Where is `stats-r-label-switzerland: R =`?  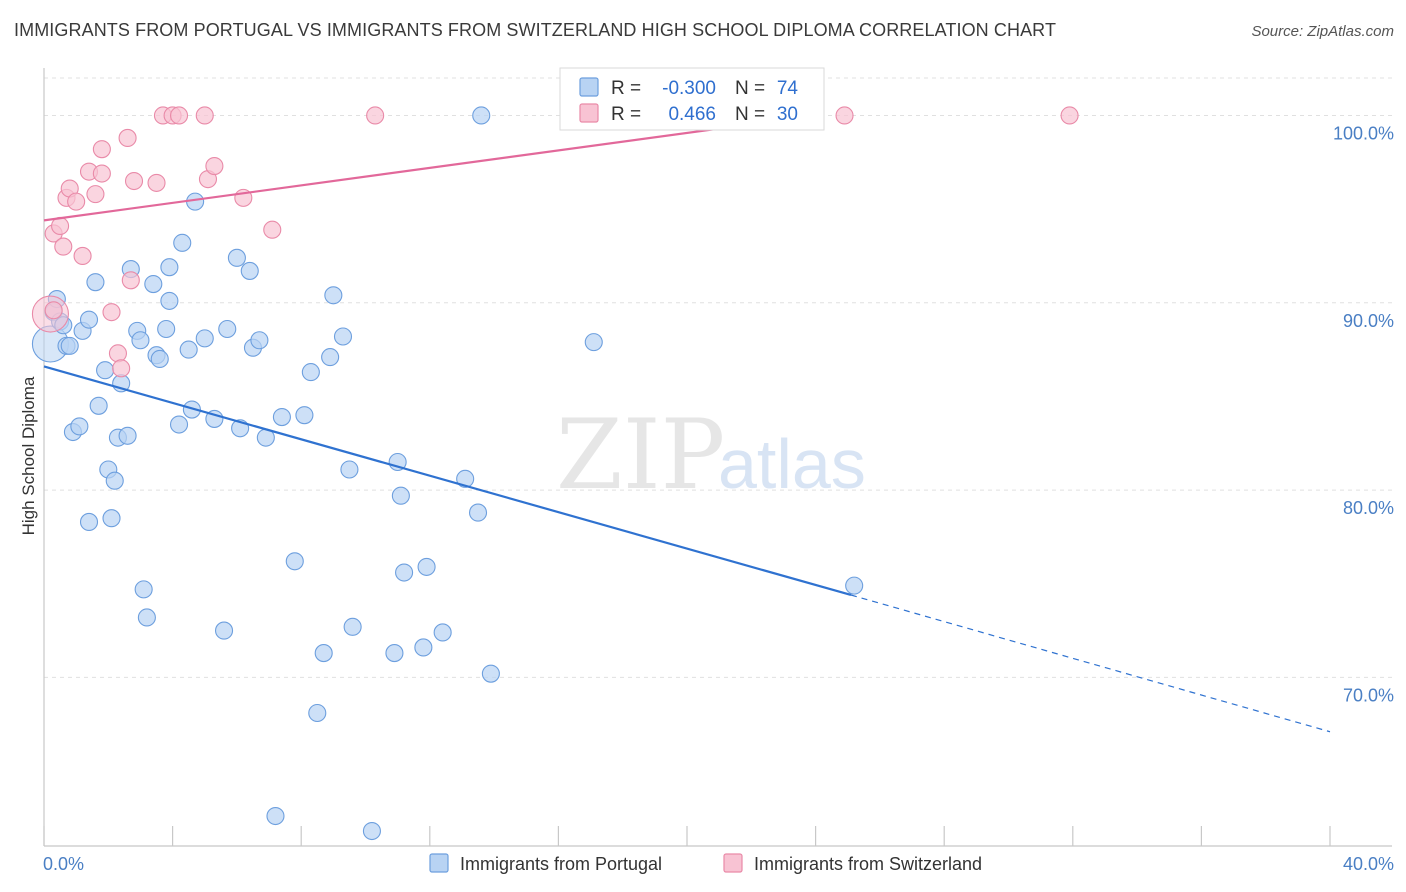
stats-r-label-switzerland: R = is located at coordinates (626, 114).